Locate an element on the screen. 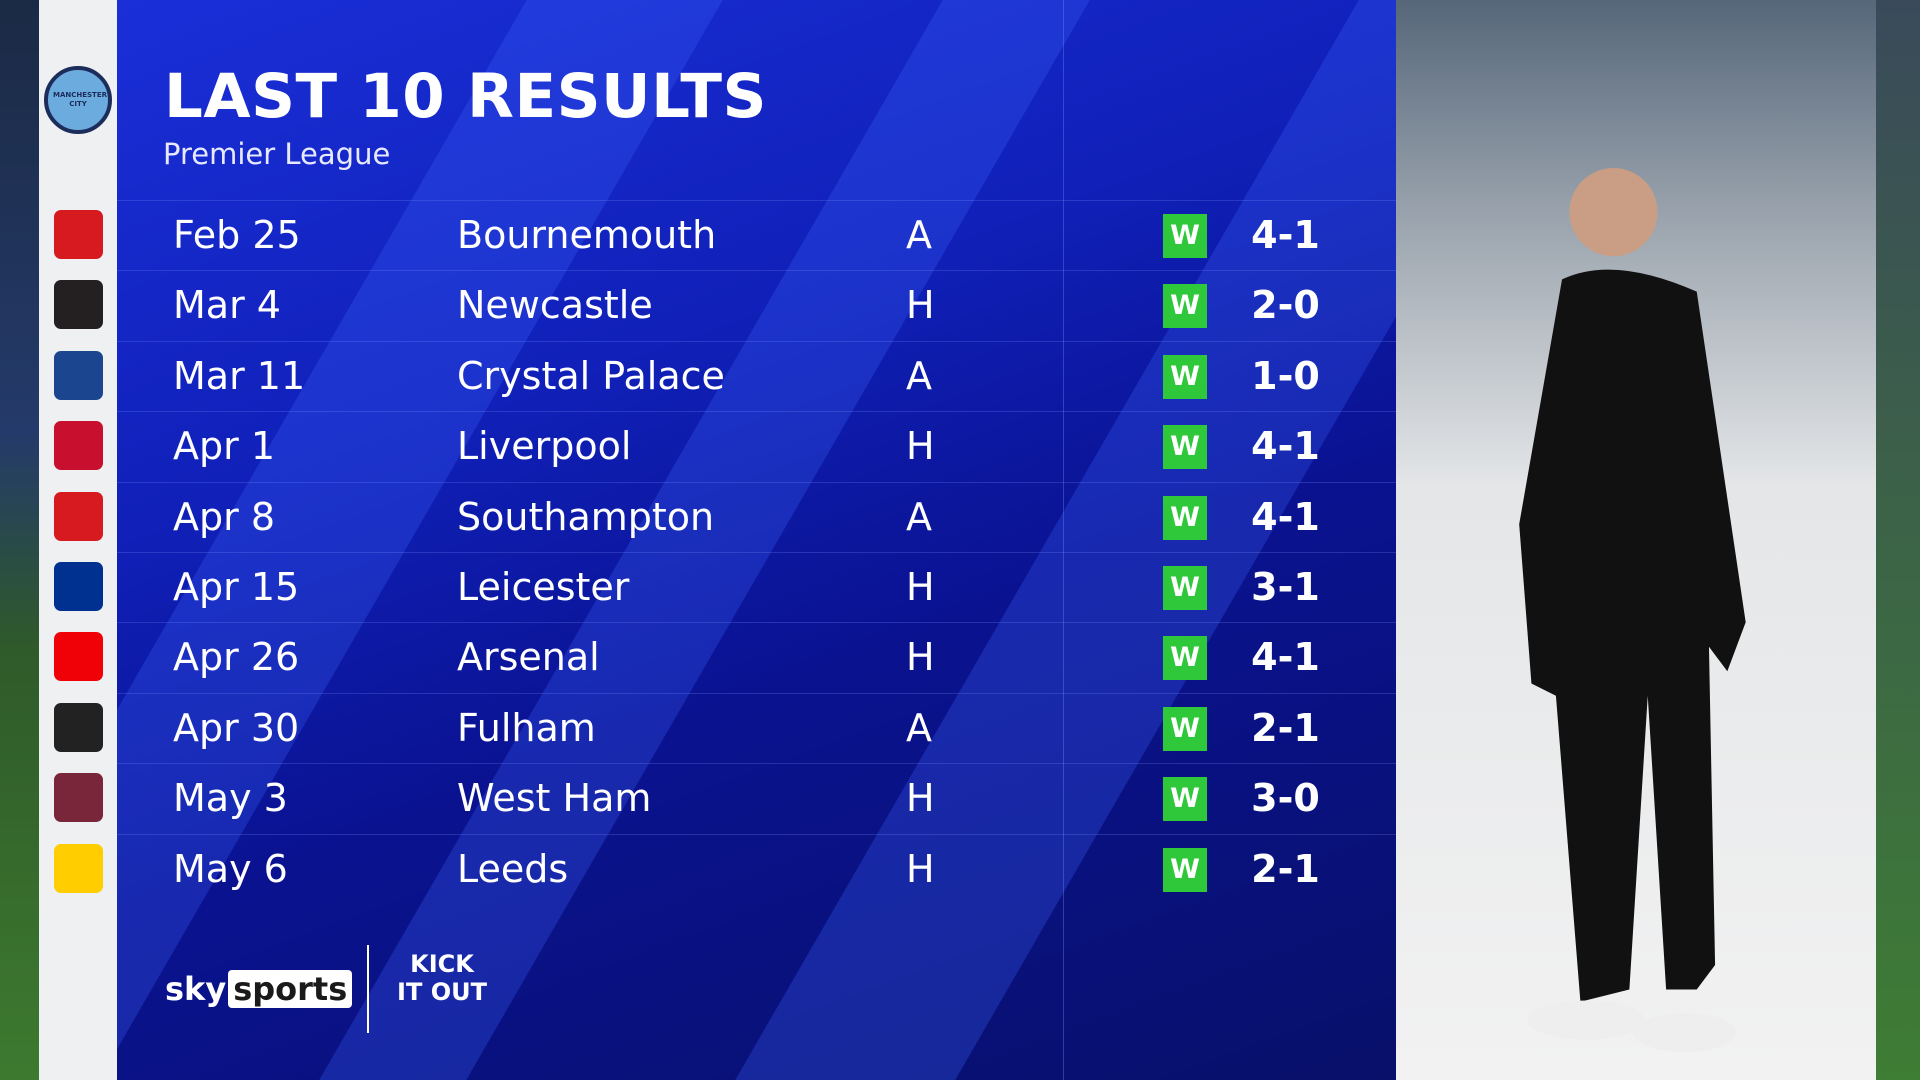 This screenshot has width=1920, height=1080. kick-it-out-logo: KICK IT OUT is located at coordinates (442, 978).